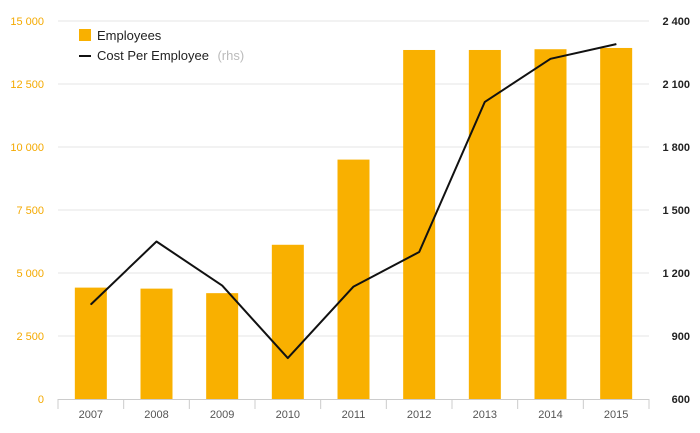  I want to click on right-tick-label: 1 200, so click(676, 274).